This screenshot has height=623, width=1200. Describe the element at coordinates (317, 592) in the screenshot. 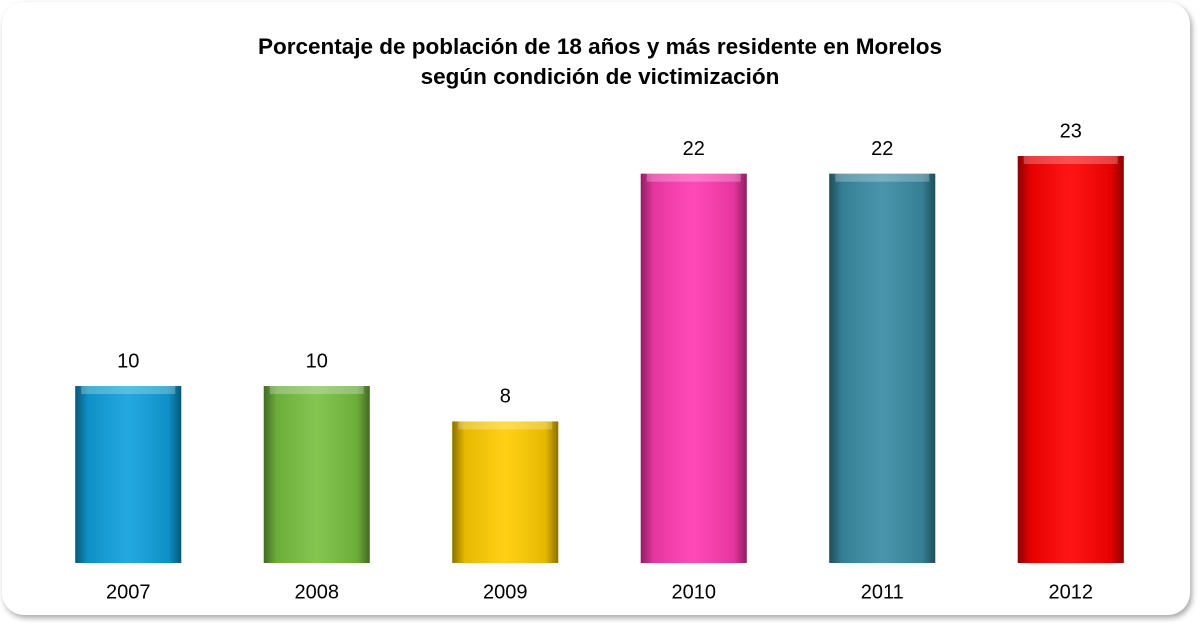

I see `x-tick-label: 2008` at that location.